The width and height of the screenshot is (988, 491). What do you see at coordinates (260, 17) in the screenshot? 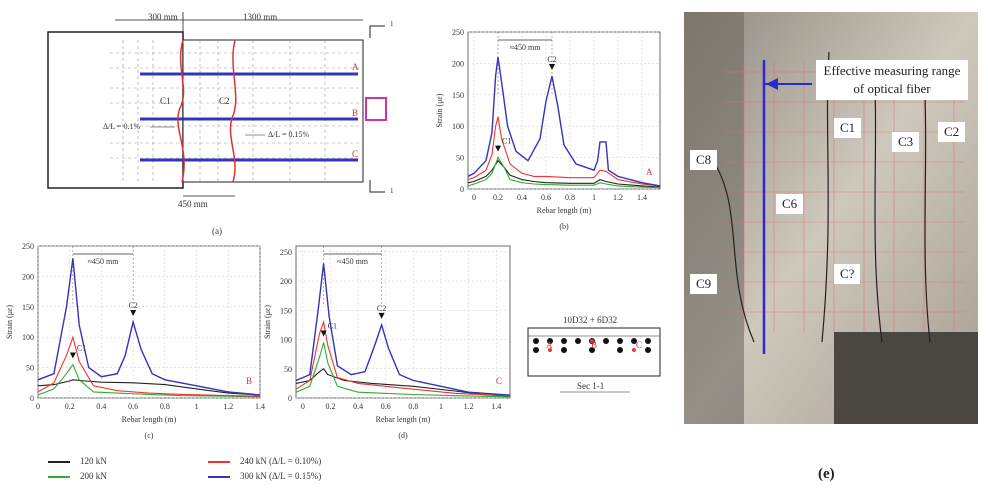
I see `dim-1300: 1300 mm` at bounding box center [260, 17].